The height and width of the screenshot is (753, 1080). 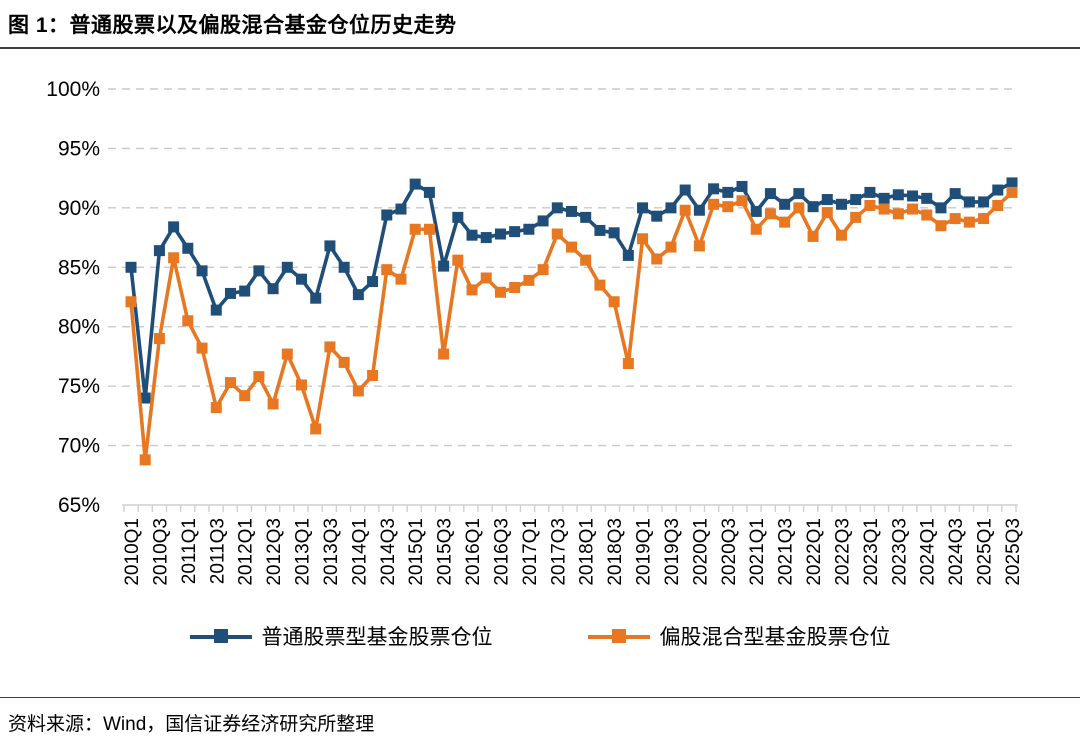 I want to click on svg-text: 2020Q3, so click(x=729, y=552).